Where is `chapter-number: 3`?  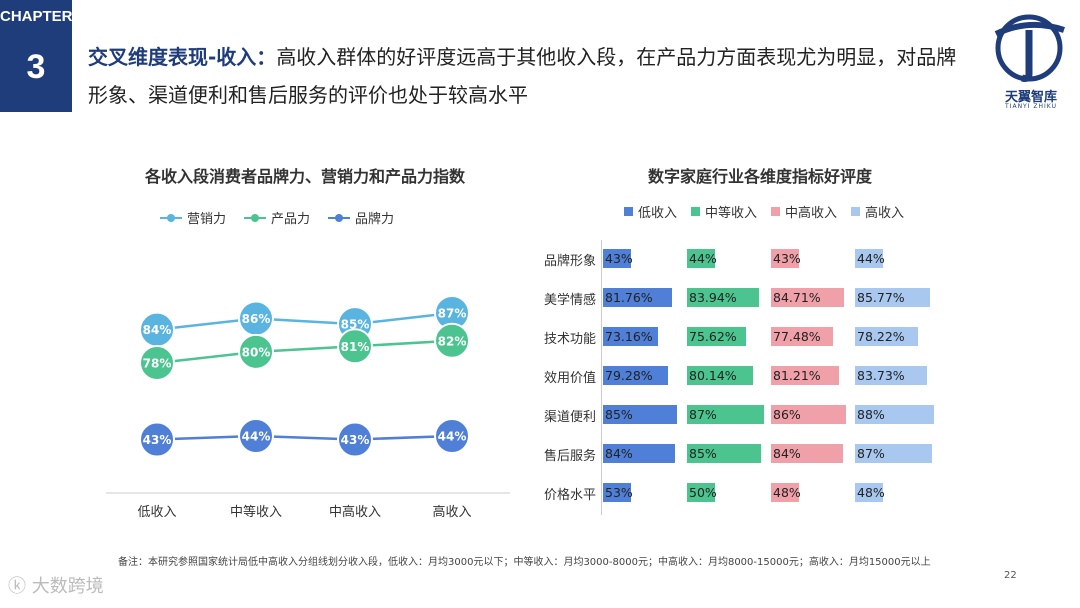
chapter-number: 3 is located at coordinates (36, 67).